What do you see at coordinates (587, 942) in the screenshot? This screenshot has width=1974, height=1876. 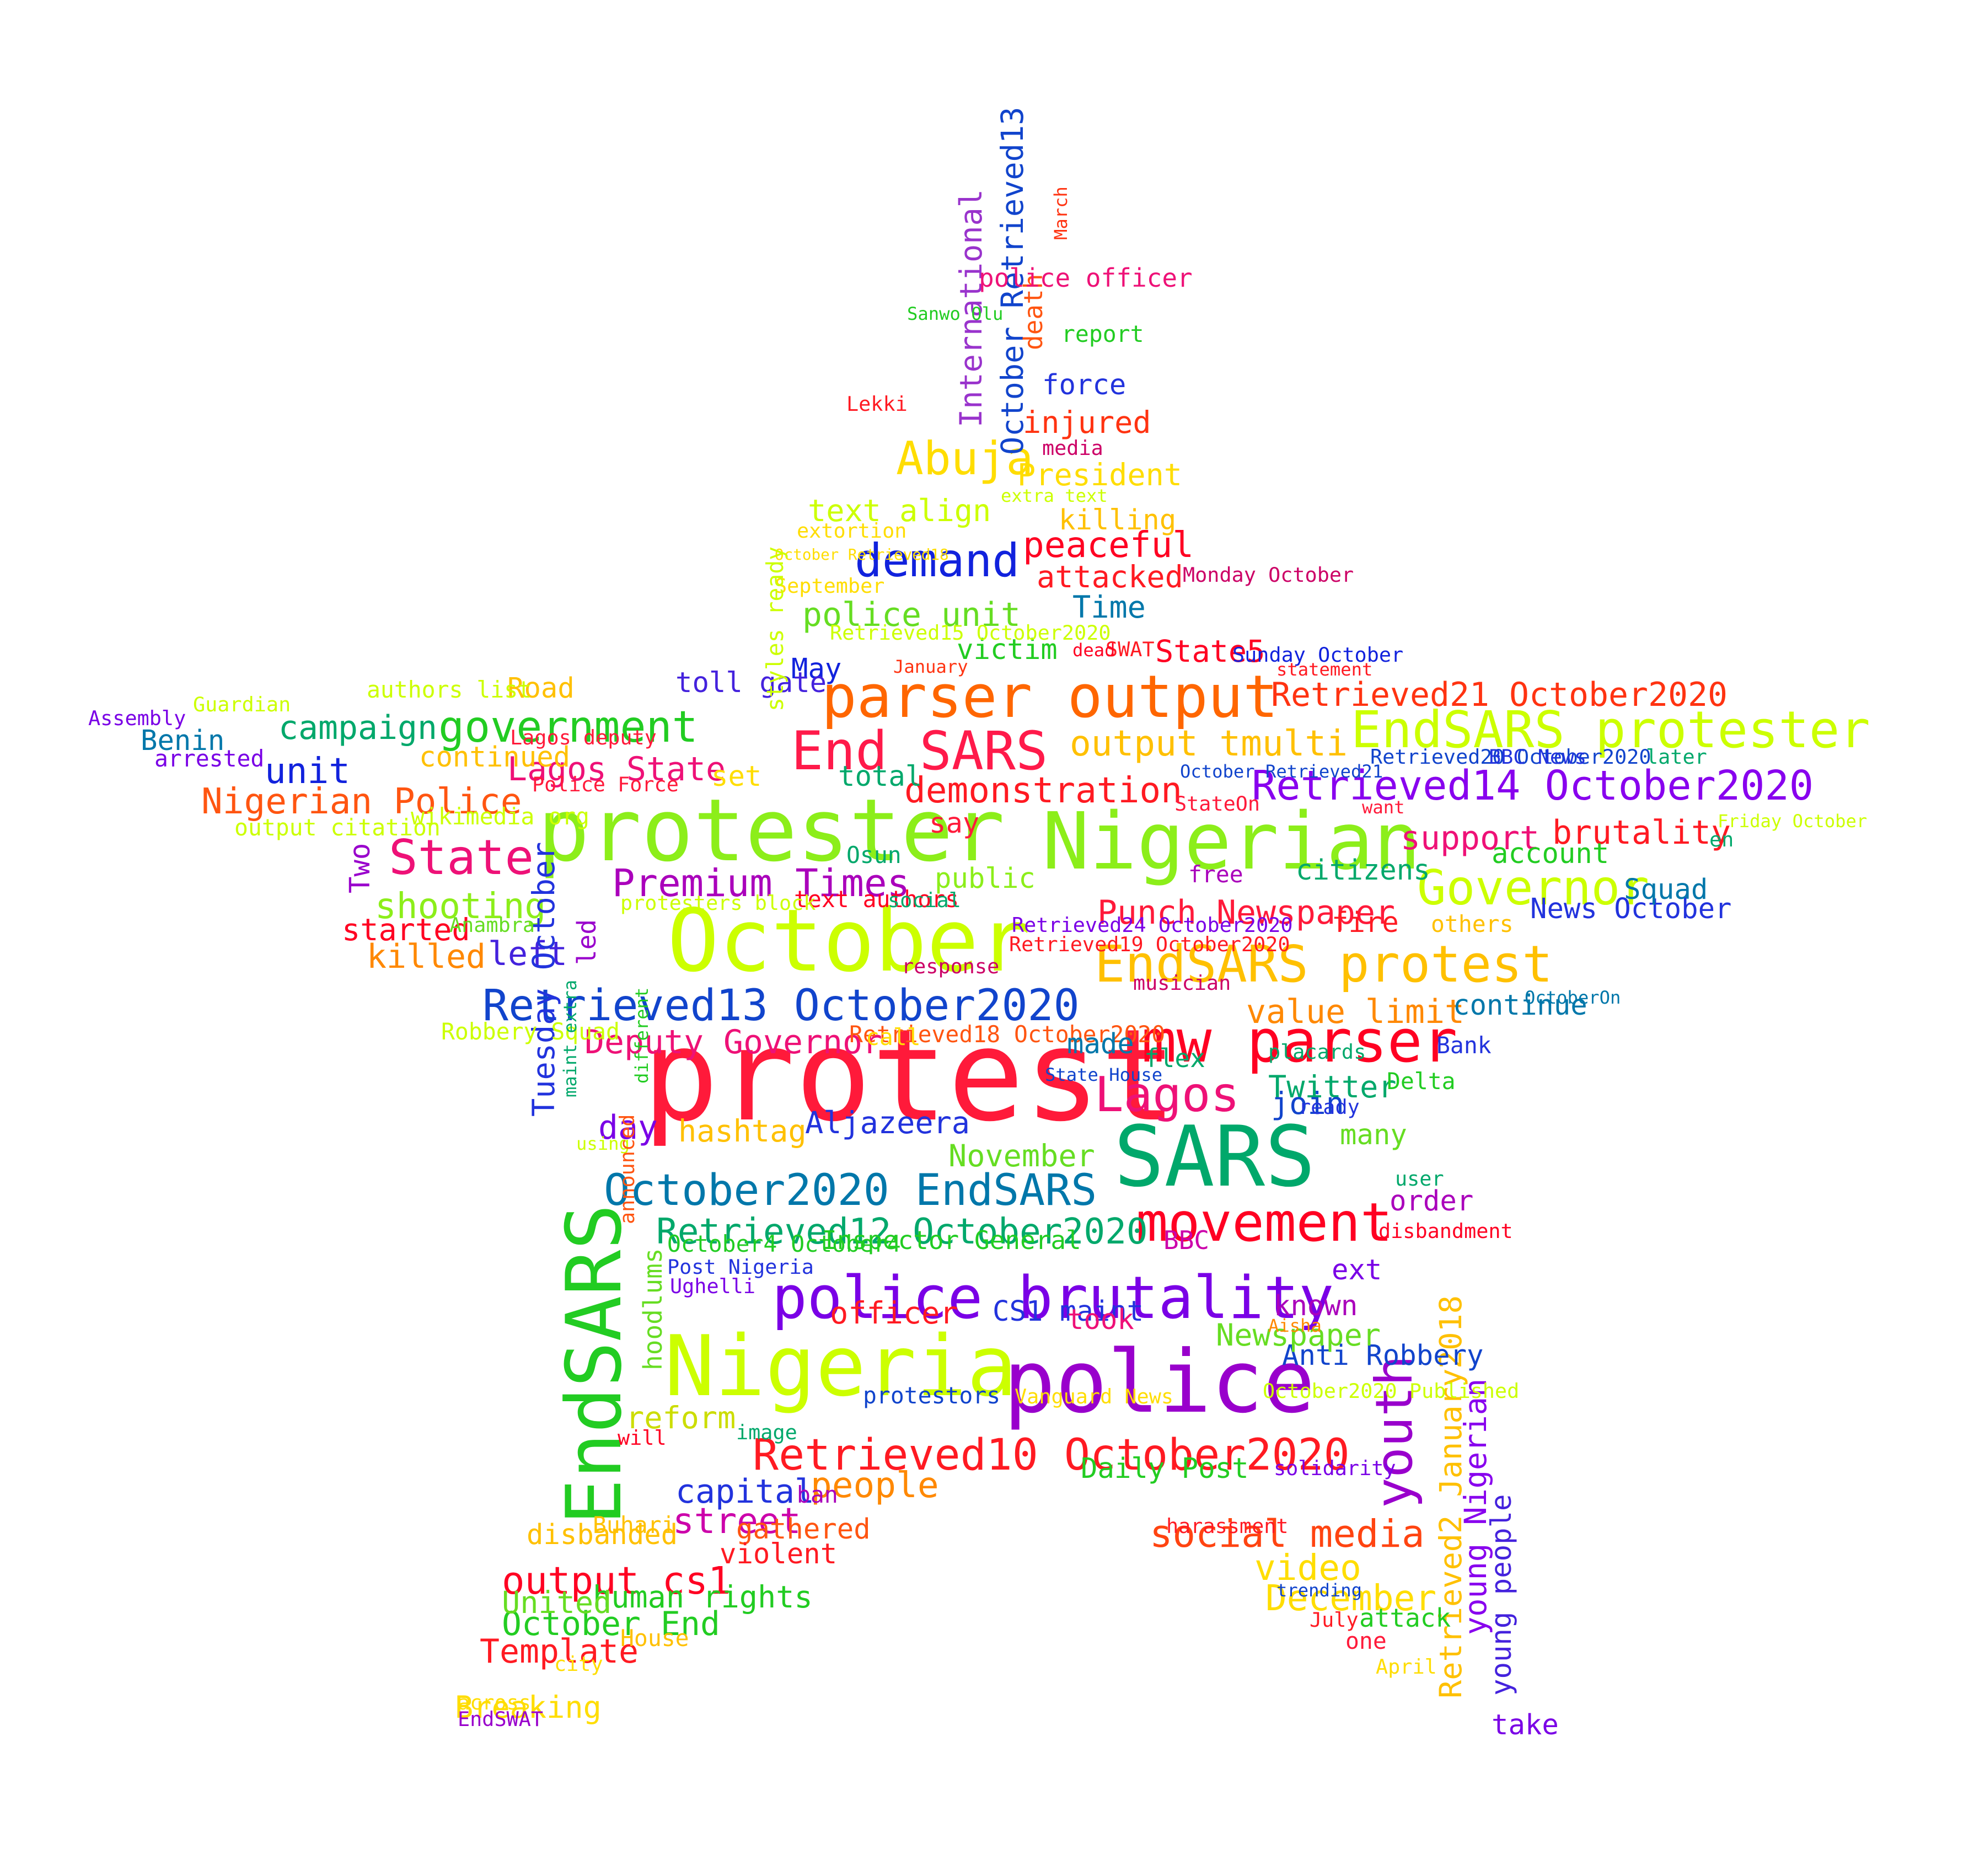 I see `cloud-word: led` at bounding box center [587, 942].